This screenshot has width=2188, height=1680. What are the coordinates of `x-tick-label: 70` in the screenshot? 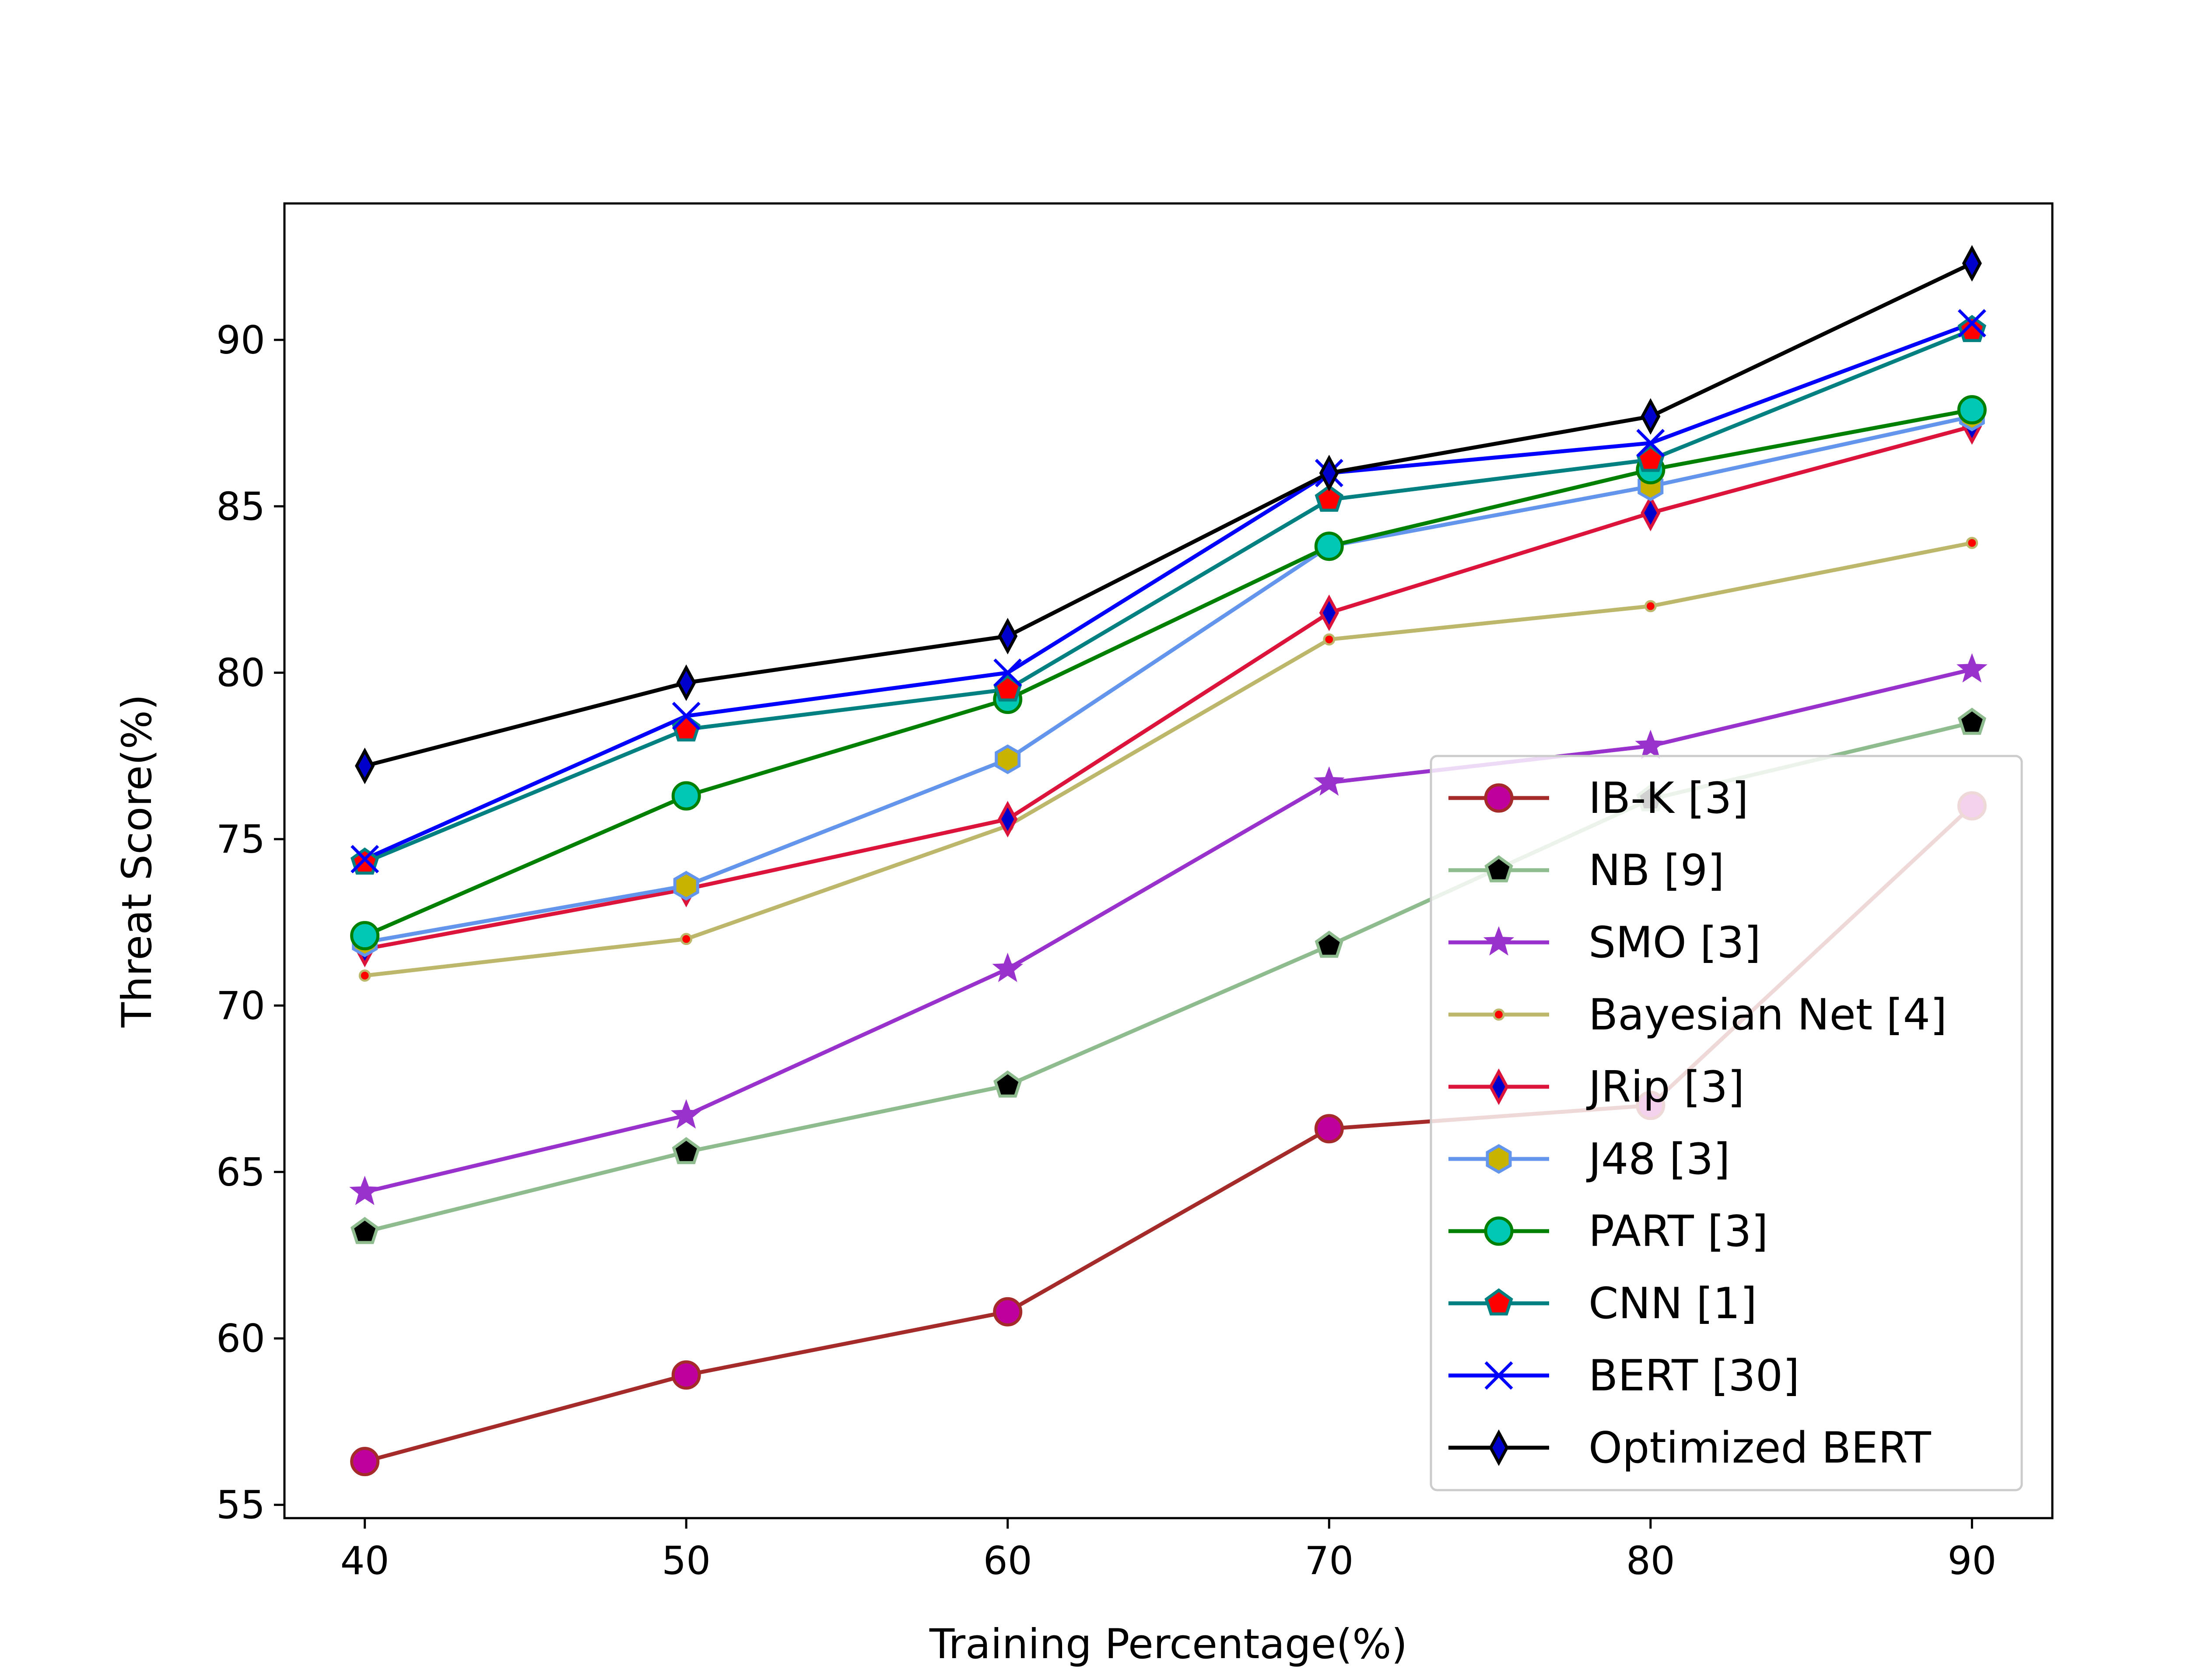 It's located at (1328, 1560).